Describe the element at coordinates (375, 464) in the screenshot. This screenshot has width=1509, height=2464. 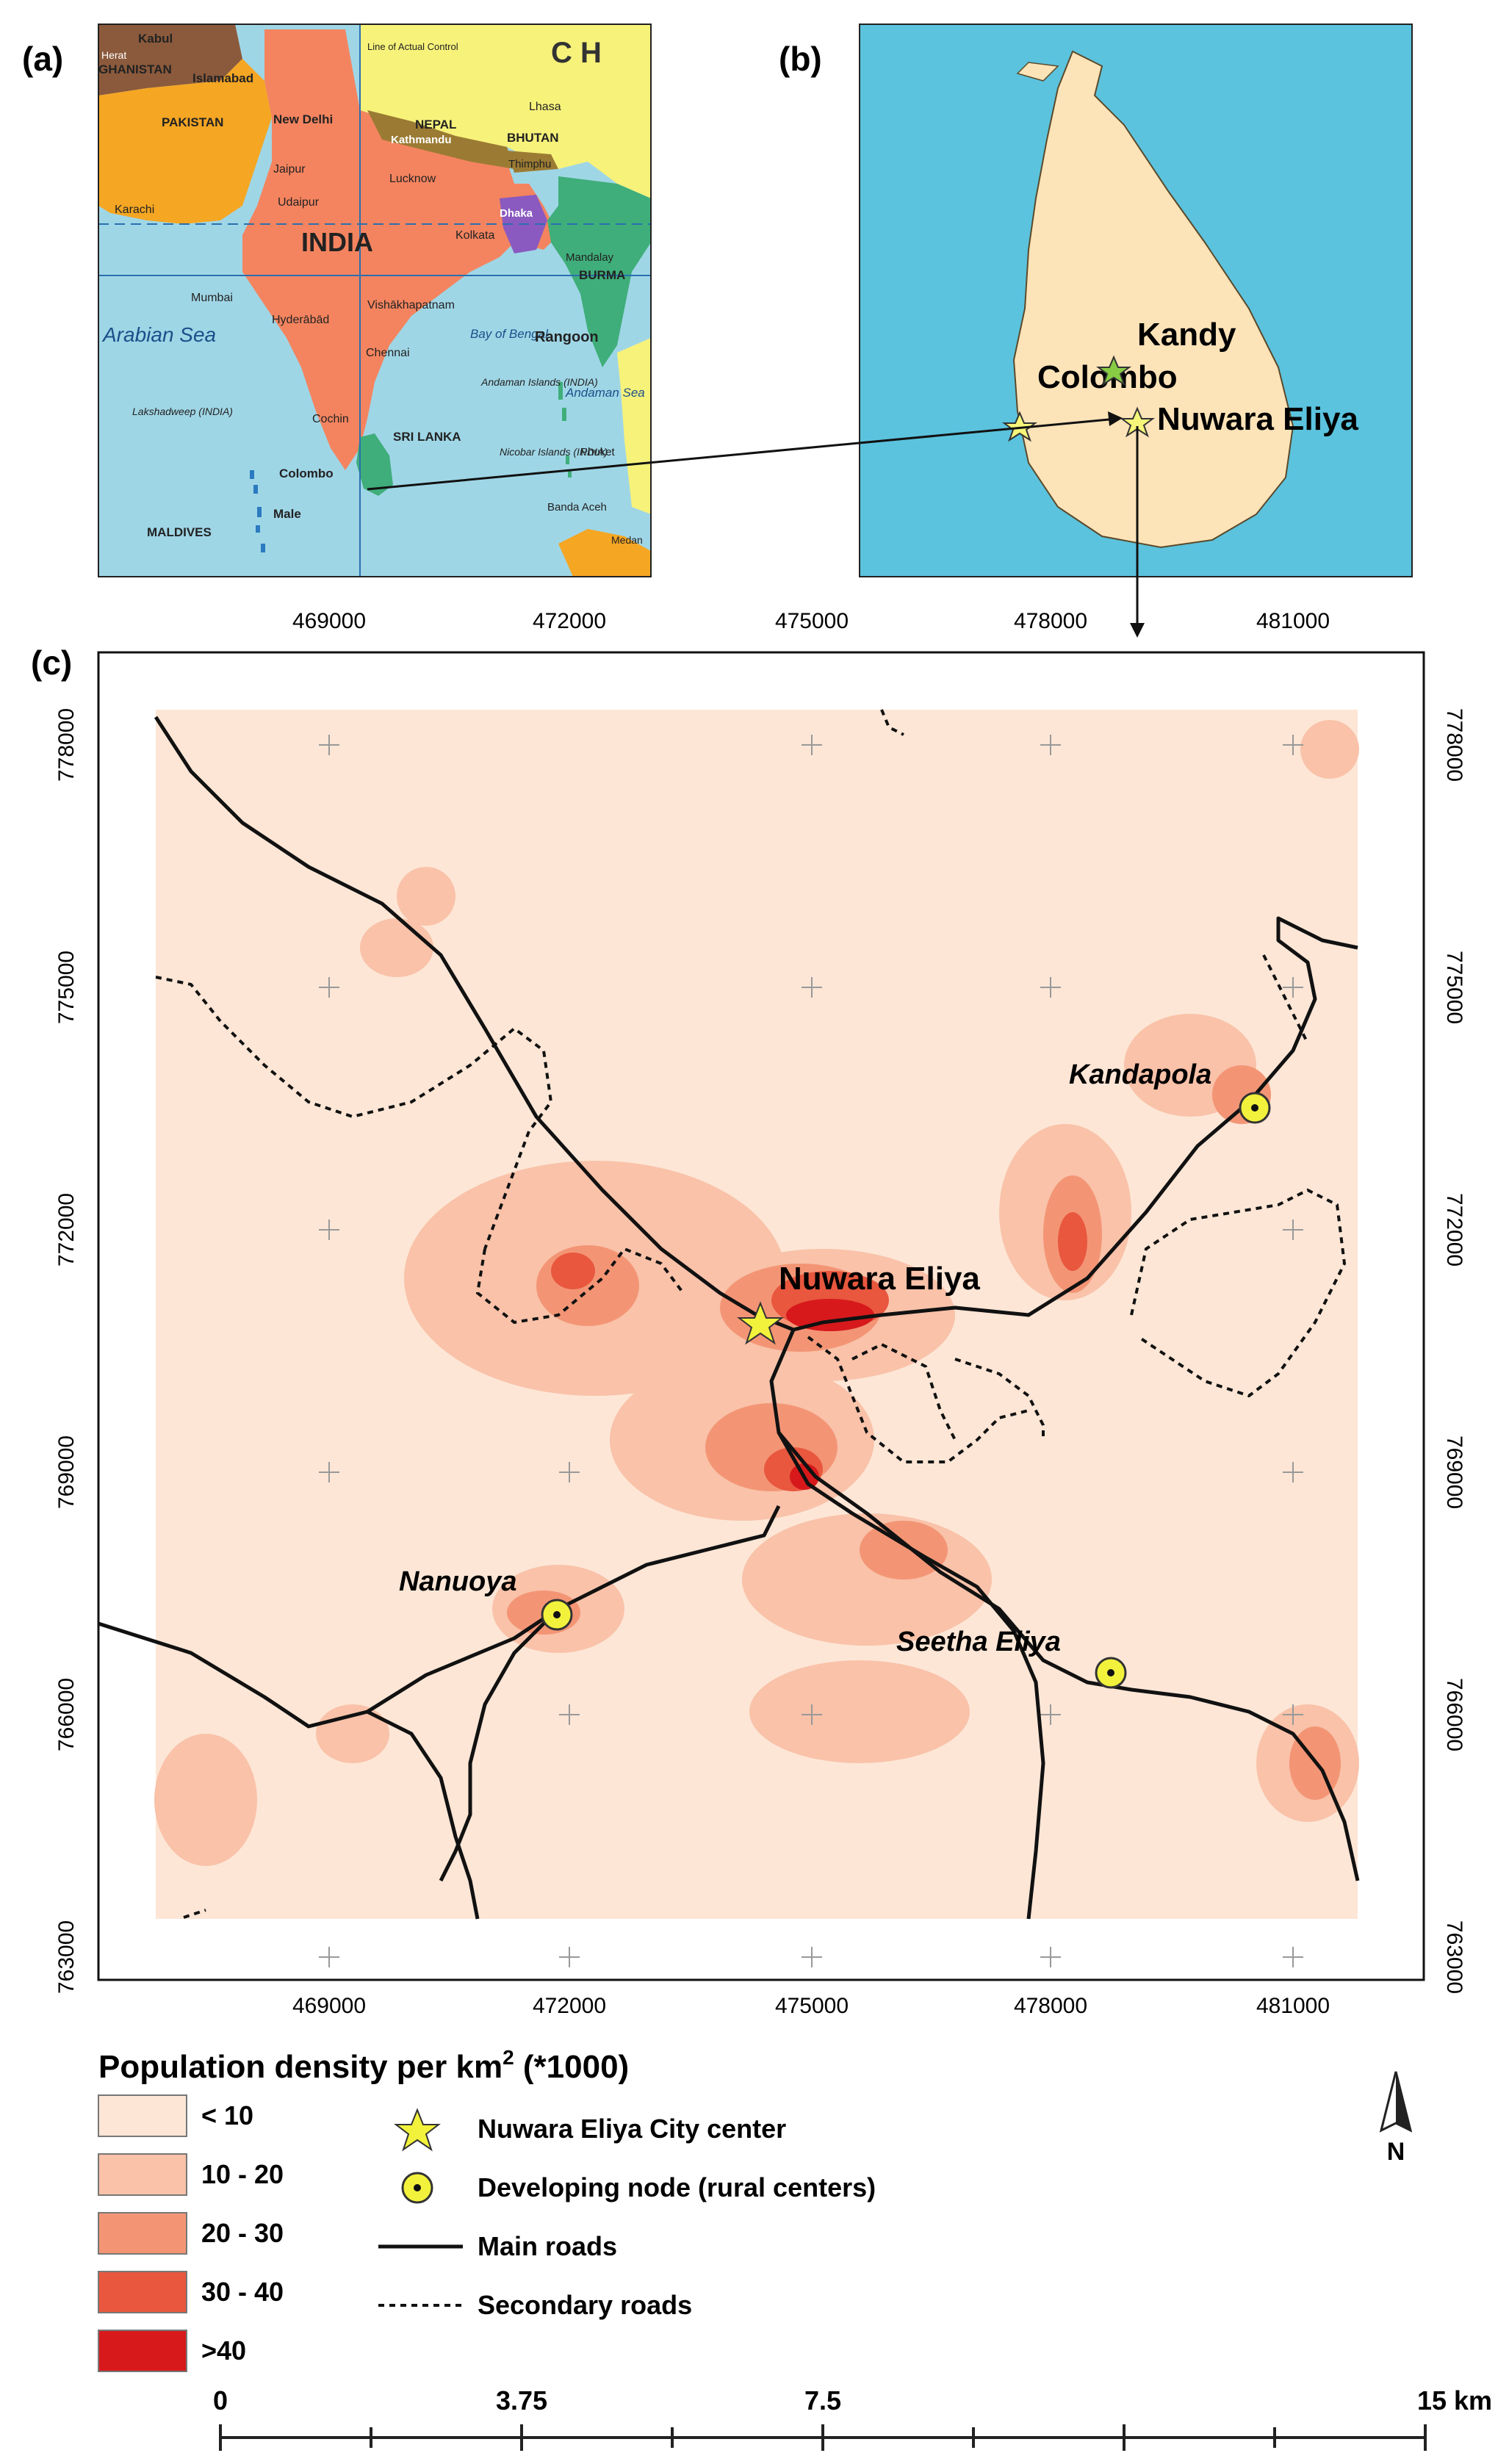
I see `sri-lanka-a-region` at that location.